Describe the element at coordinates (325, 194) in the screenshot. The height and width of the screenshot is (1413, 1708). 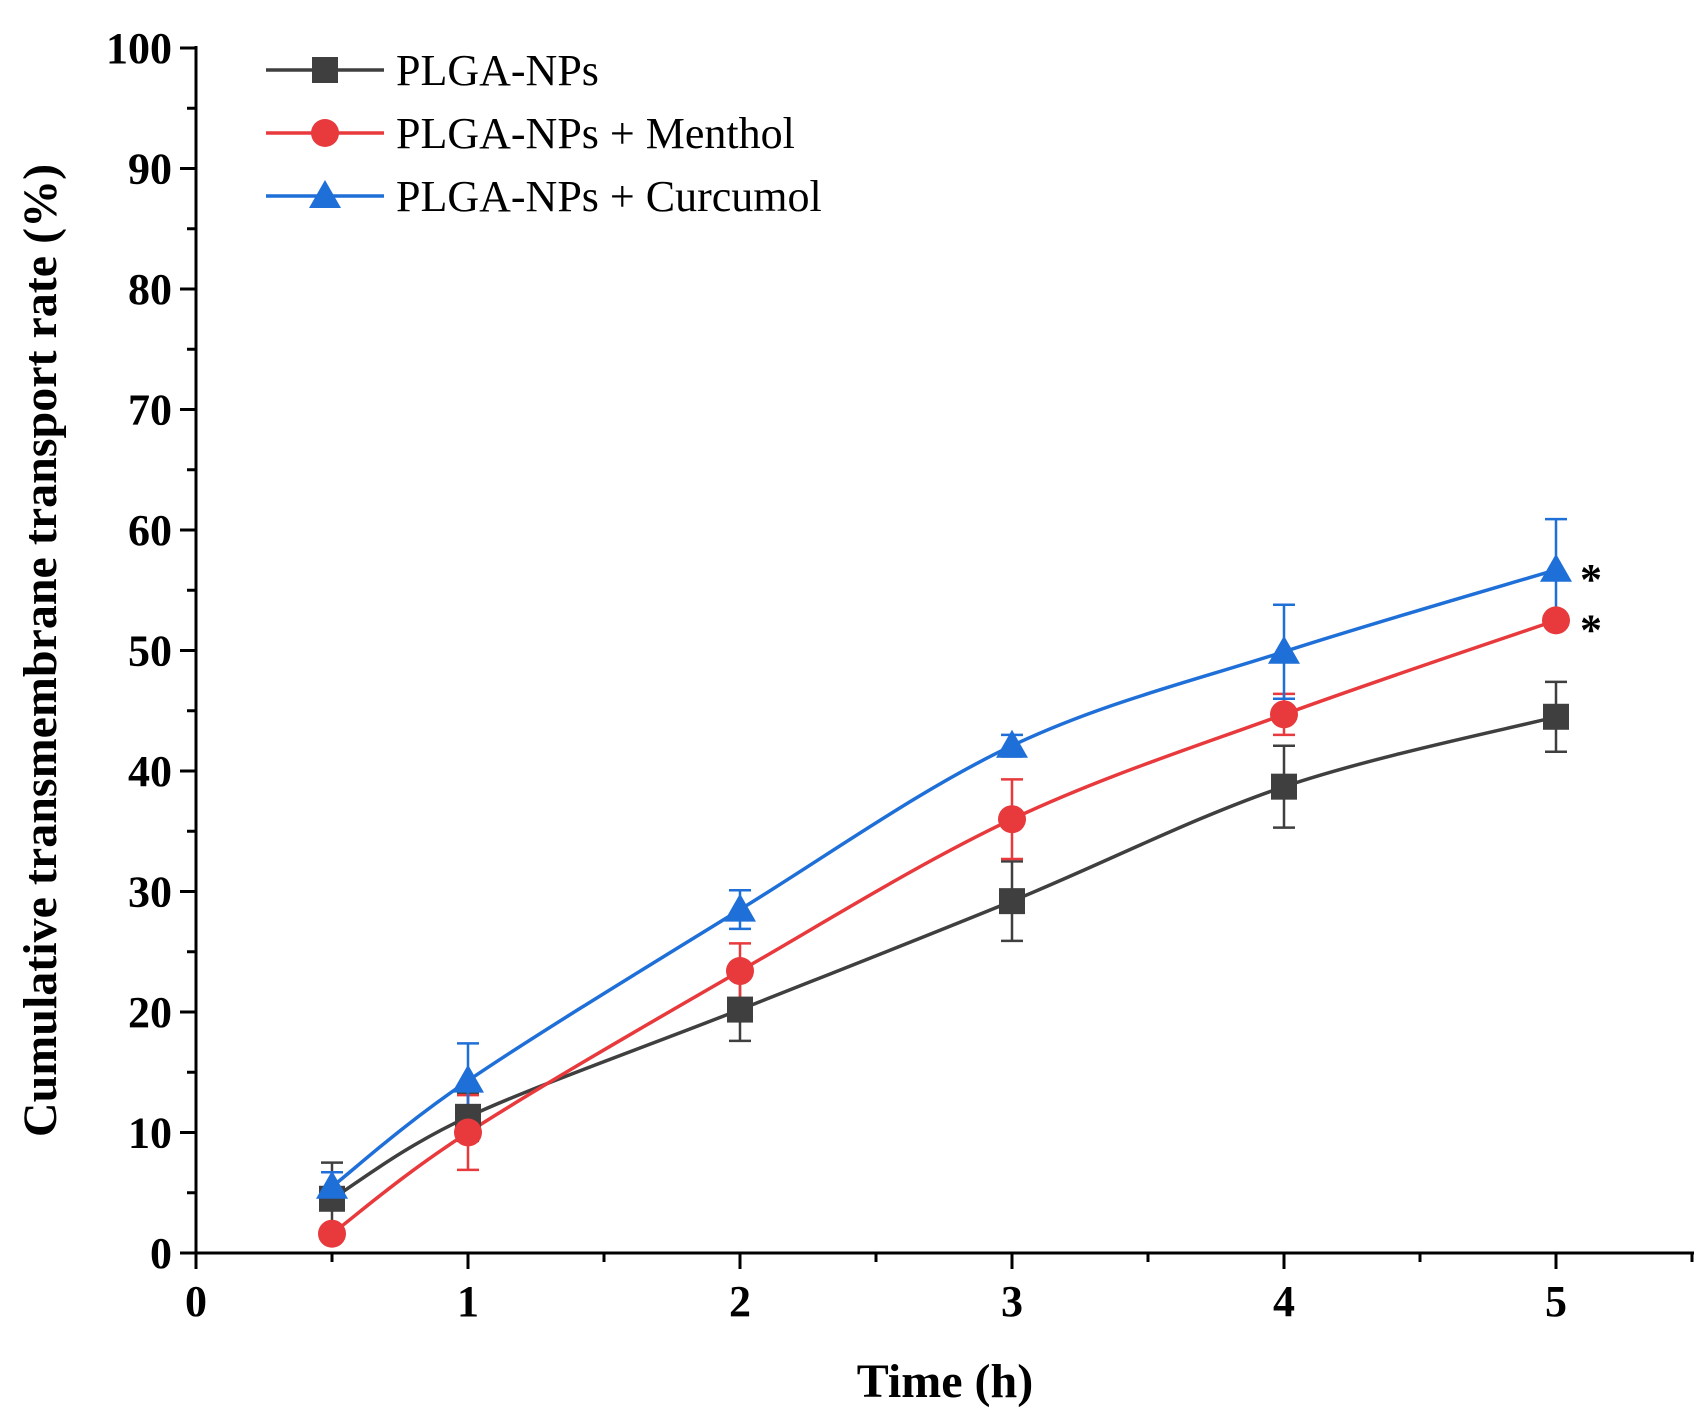
I see `legend-marker-plga-nps-curcumol` at that location.